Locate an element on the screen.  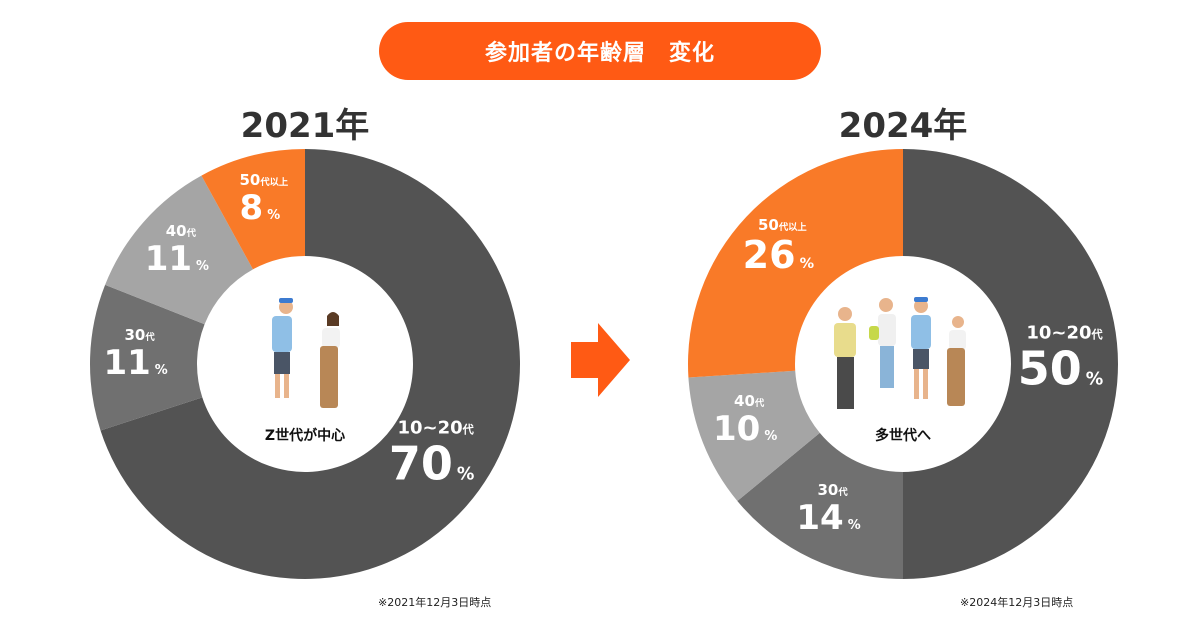
center-label: Z世代が中心 is located at coordinates (305, 435).